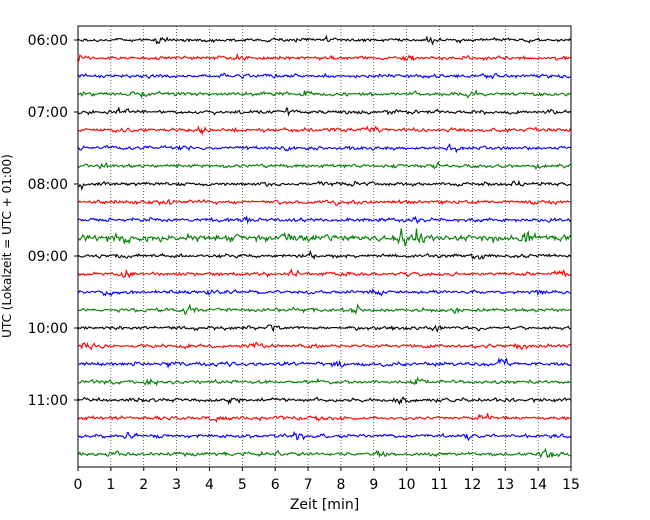 This screenshot has width=650, height=520. I want to click on x-tick-label: 7, so click(308, 485).